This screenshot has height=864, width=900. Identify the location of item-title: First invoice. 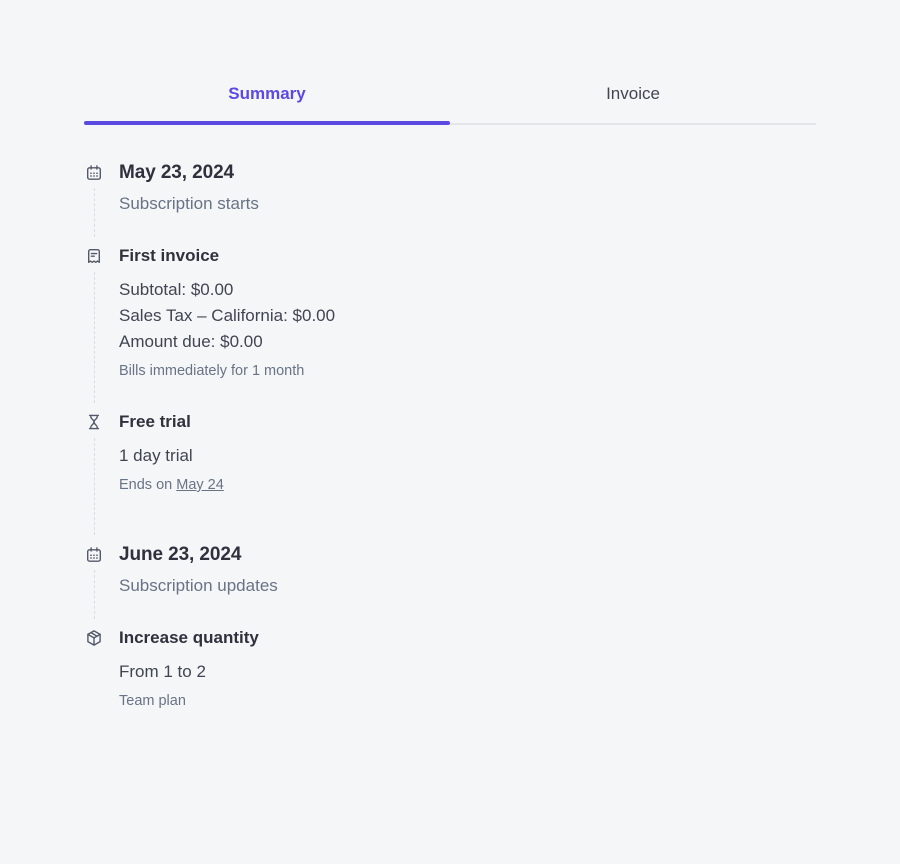
(169, 255).